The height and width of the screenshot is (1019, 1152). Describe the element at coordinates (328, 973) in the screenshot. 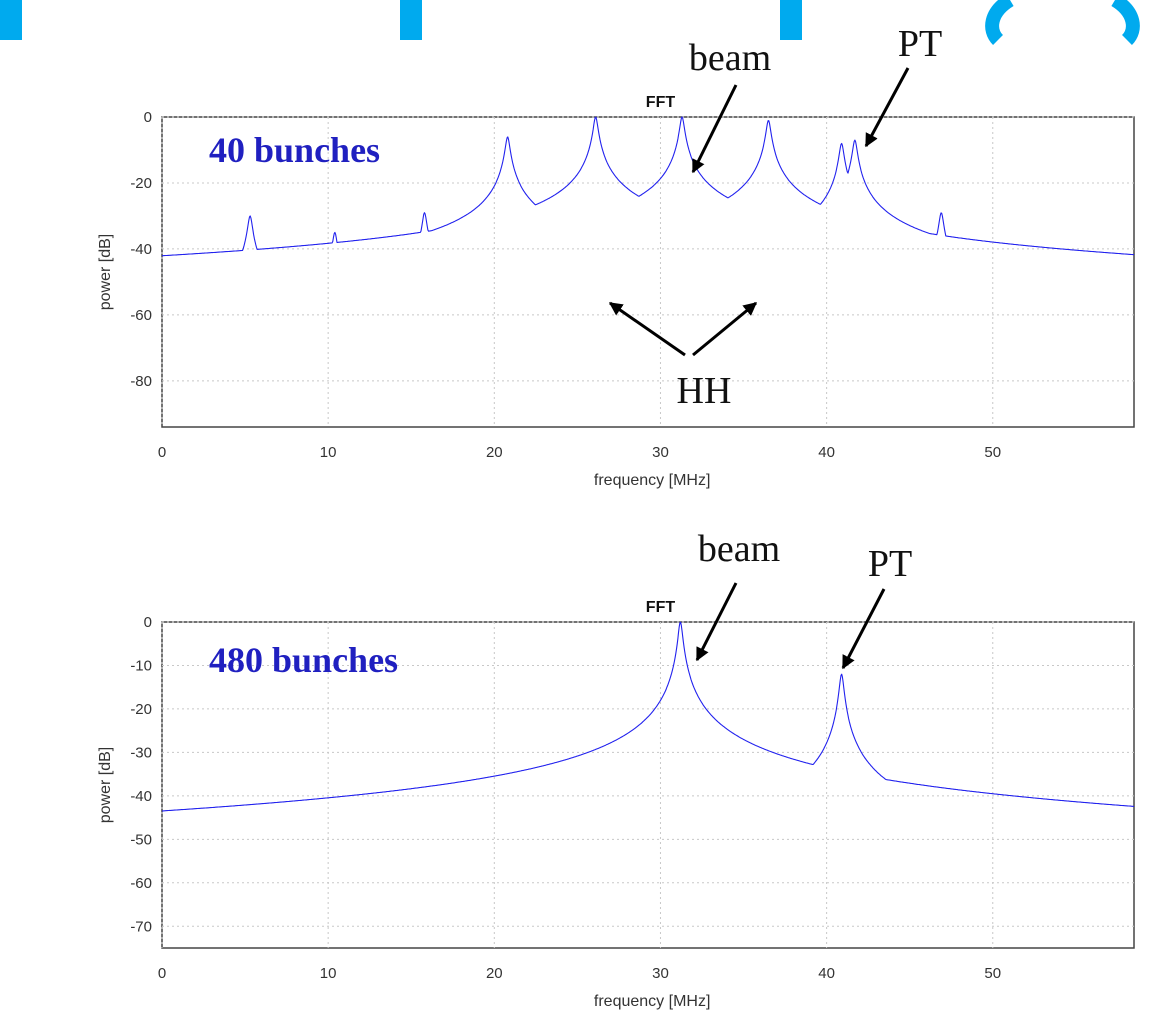

I see `panel1-x-tick-label: 10` at that location.